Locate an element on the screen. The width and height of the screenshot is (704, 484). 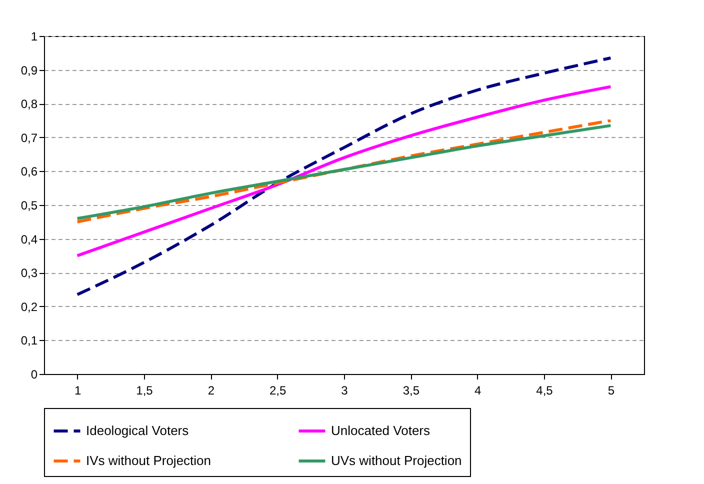
x-tick-label: 2,5 is located at coordinates (277, 391).